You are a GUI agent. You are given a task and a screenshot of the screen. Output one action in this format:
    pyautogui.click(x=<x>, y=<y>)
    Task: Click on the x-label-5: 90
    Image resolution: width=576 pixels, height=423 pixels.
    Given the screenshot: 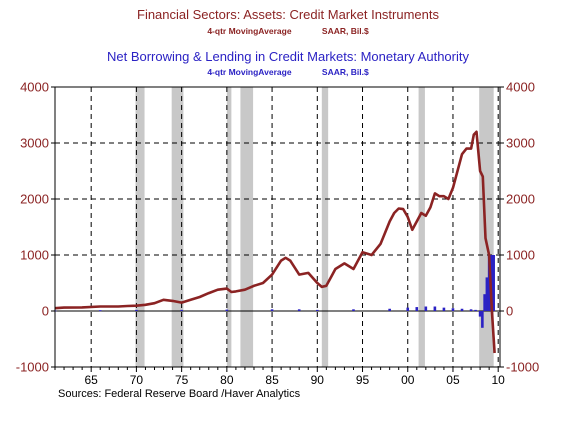 What is the action you would take?
    pyautogui.click(x=318, y=380)
    